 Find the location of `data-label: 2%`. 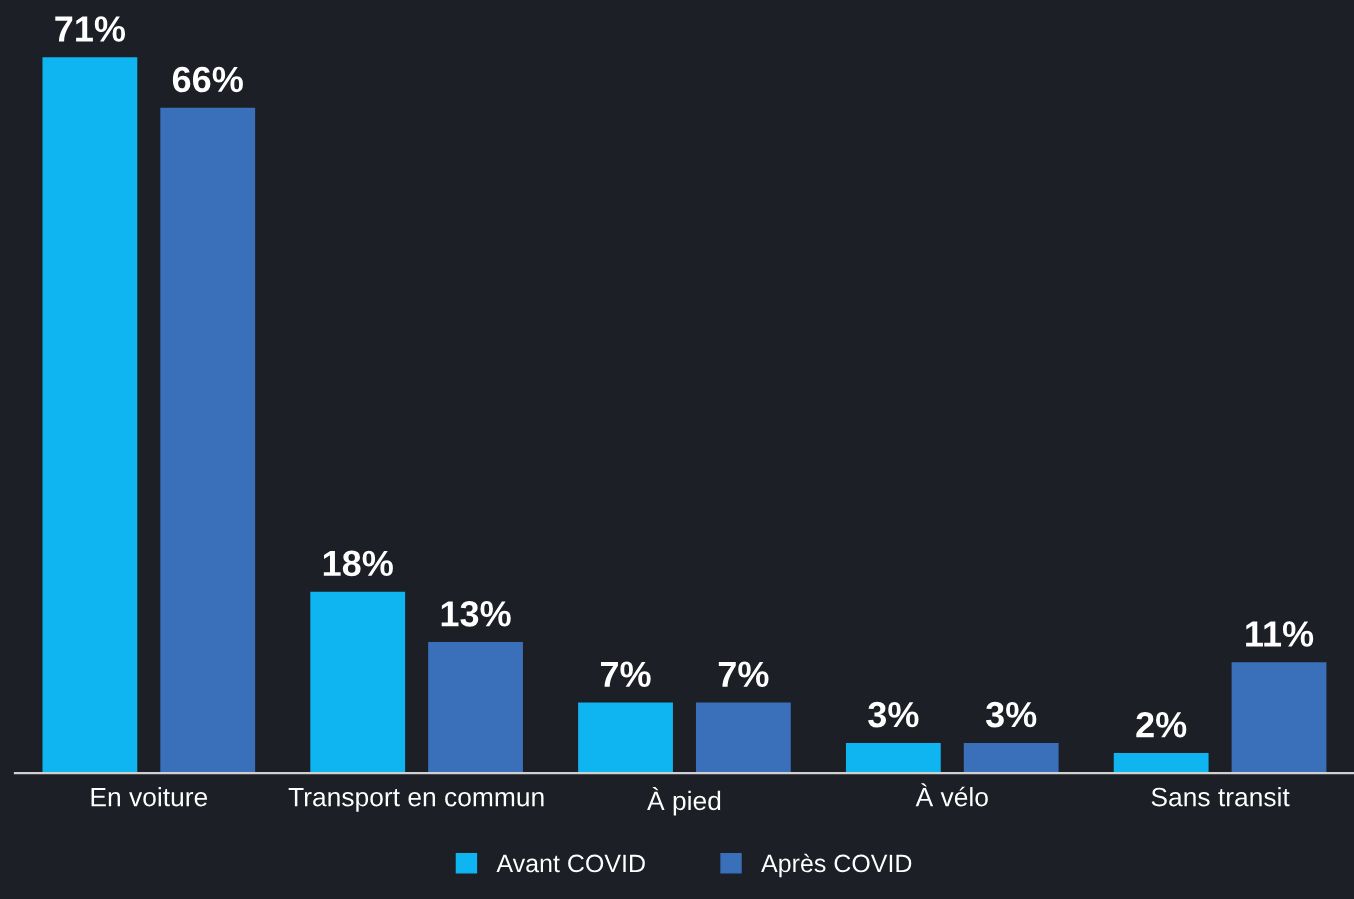

data-label: 2% is located at coordinates (1161, 724).